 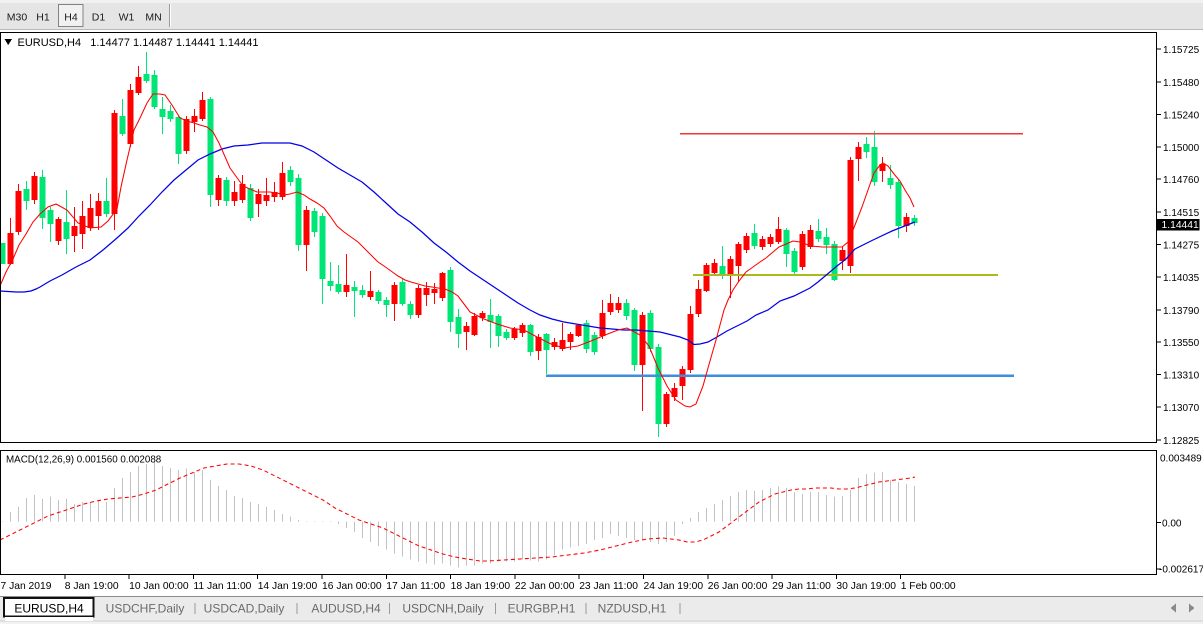 I want to click on svg-text: 1 Feb 00:00, so click(x=928, y=586).